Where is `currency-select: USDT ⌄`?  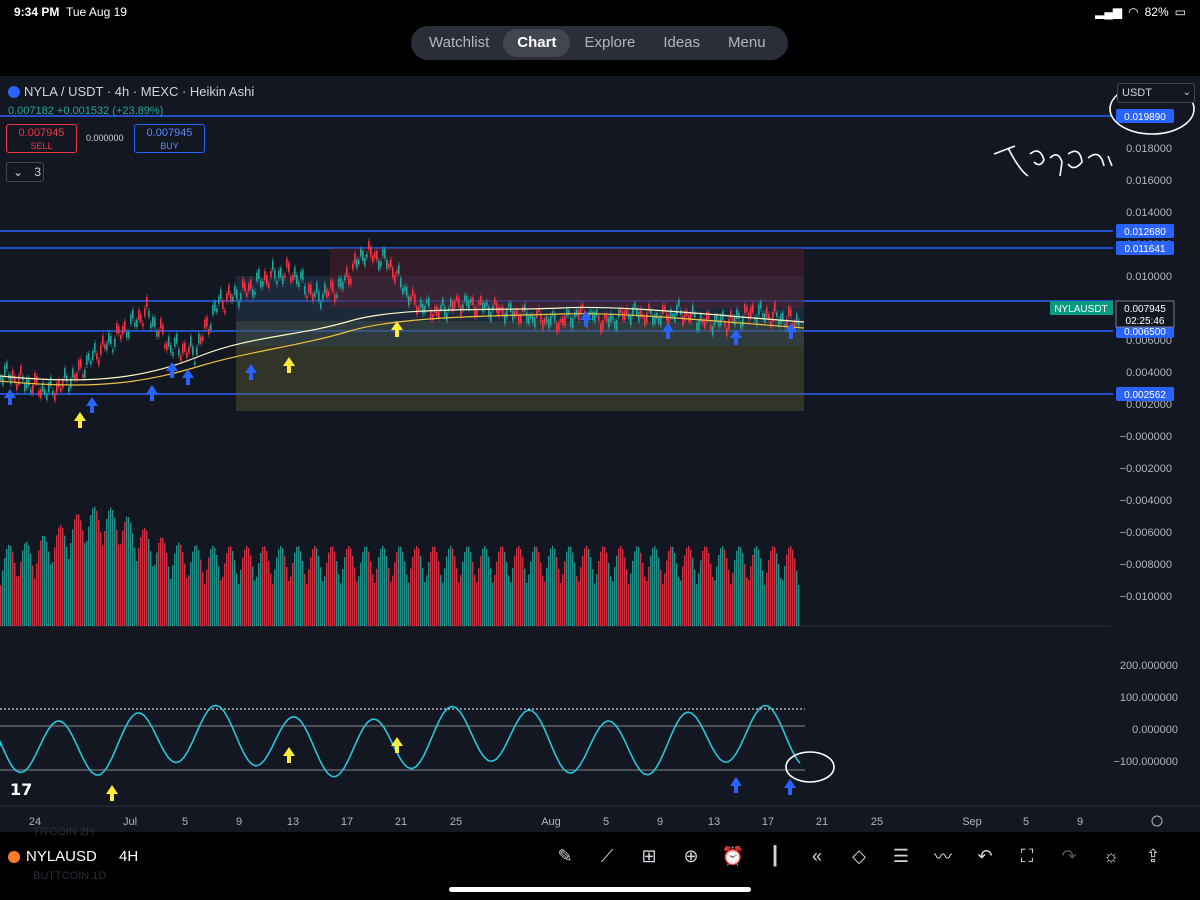 currency-select: USDT ⌄ is located at coordinates (1156, 93).